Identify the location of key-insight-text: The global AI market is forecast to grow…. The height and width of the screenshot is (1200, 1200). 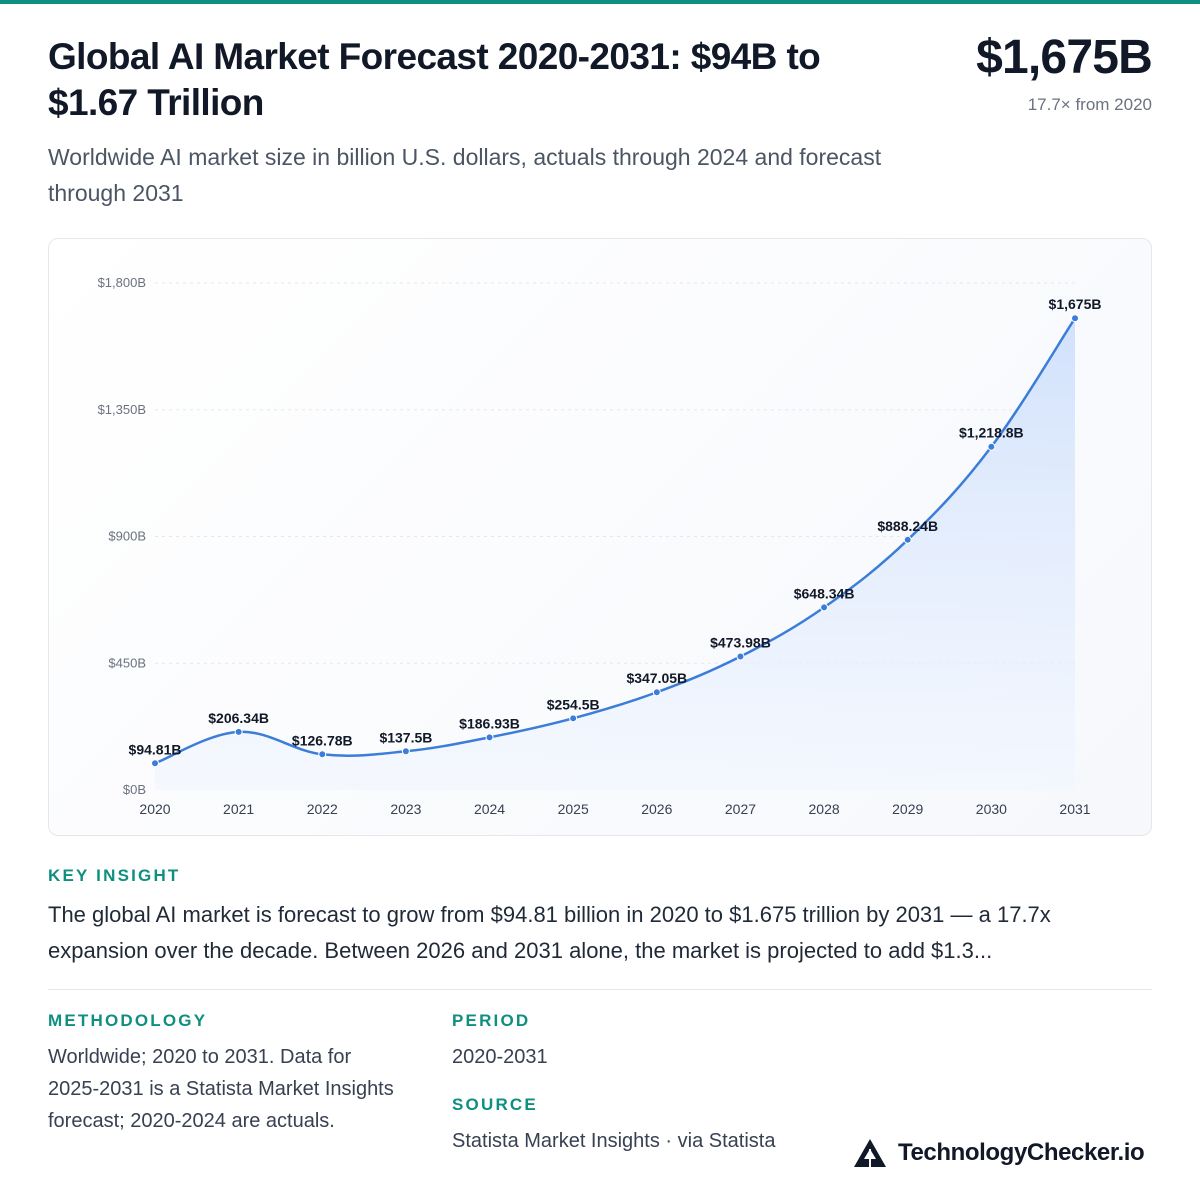
(549, 932).